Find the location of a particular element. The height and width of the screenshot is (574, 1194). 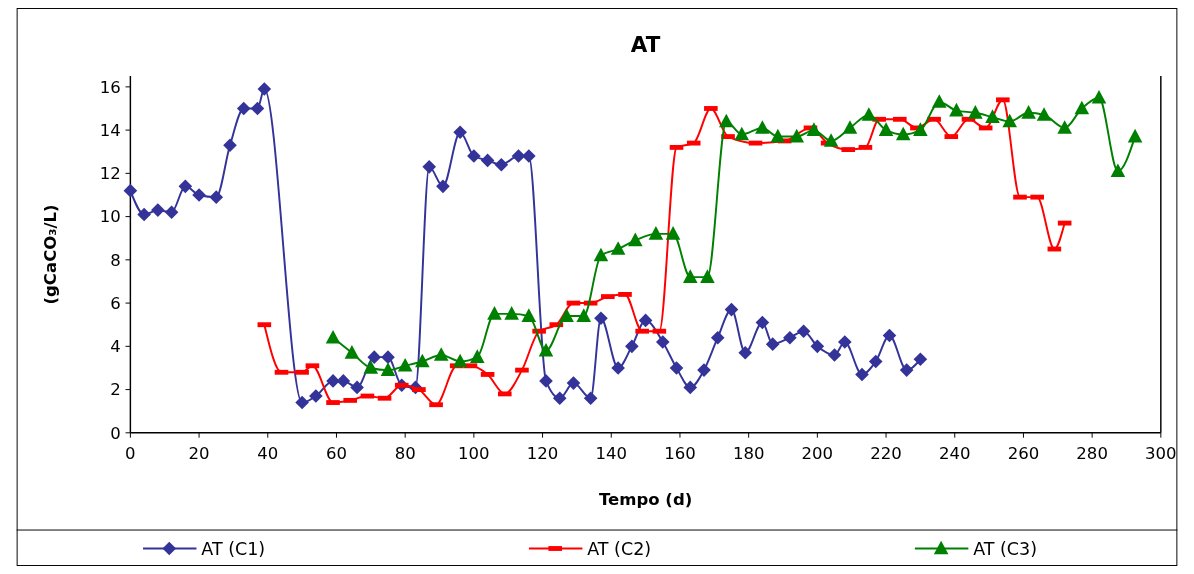

y-tick-label: 12 is located at coordinates (110, 174).